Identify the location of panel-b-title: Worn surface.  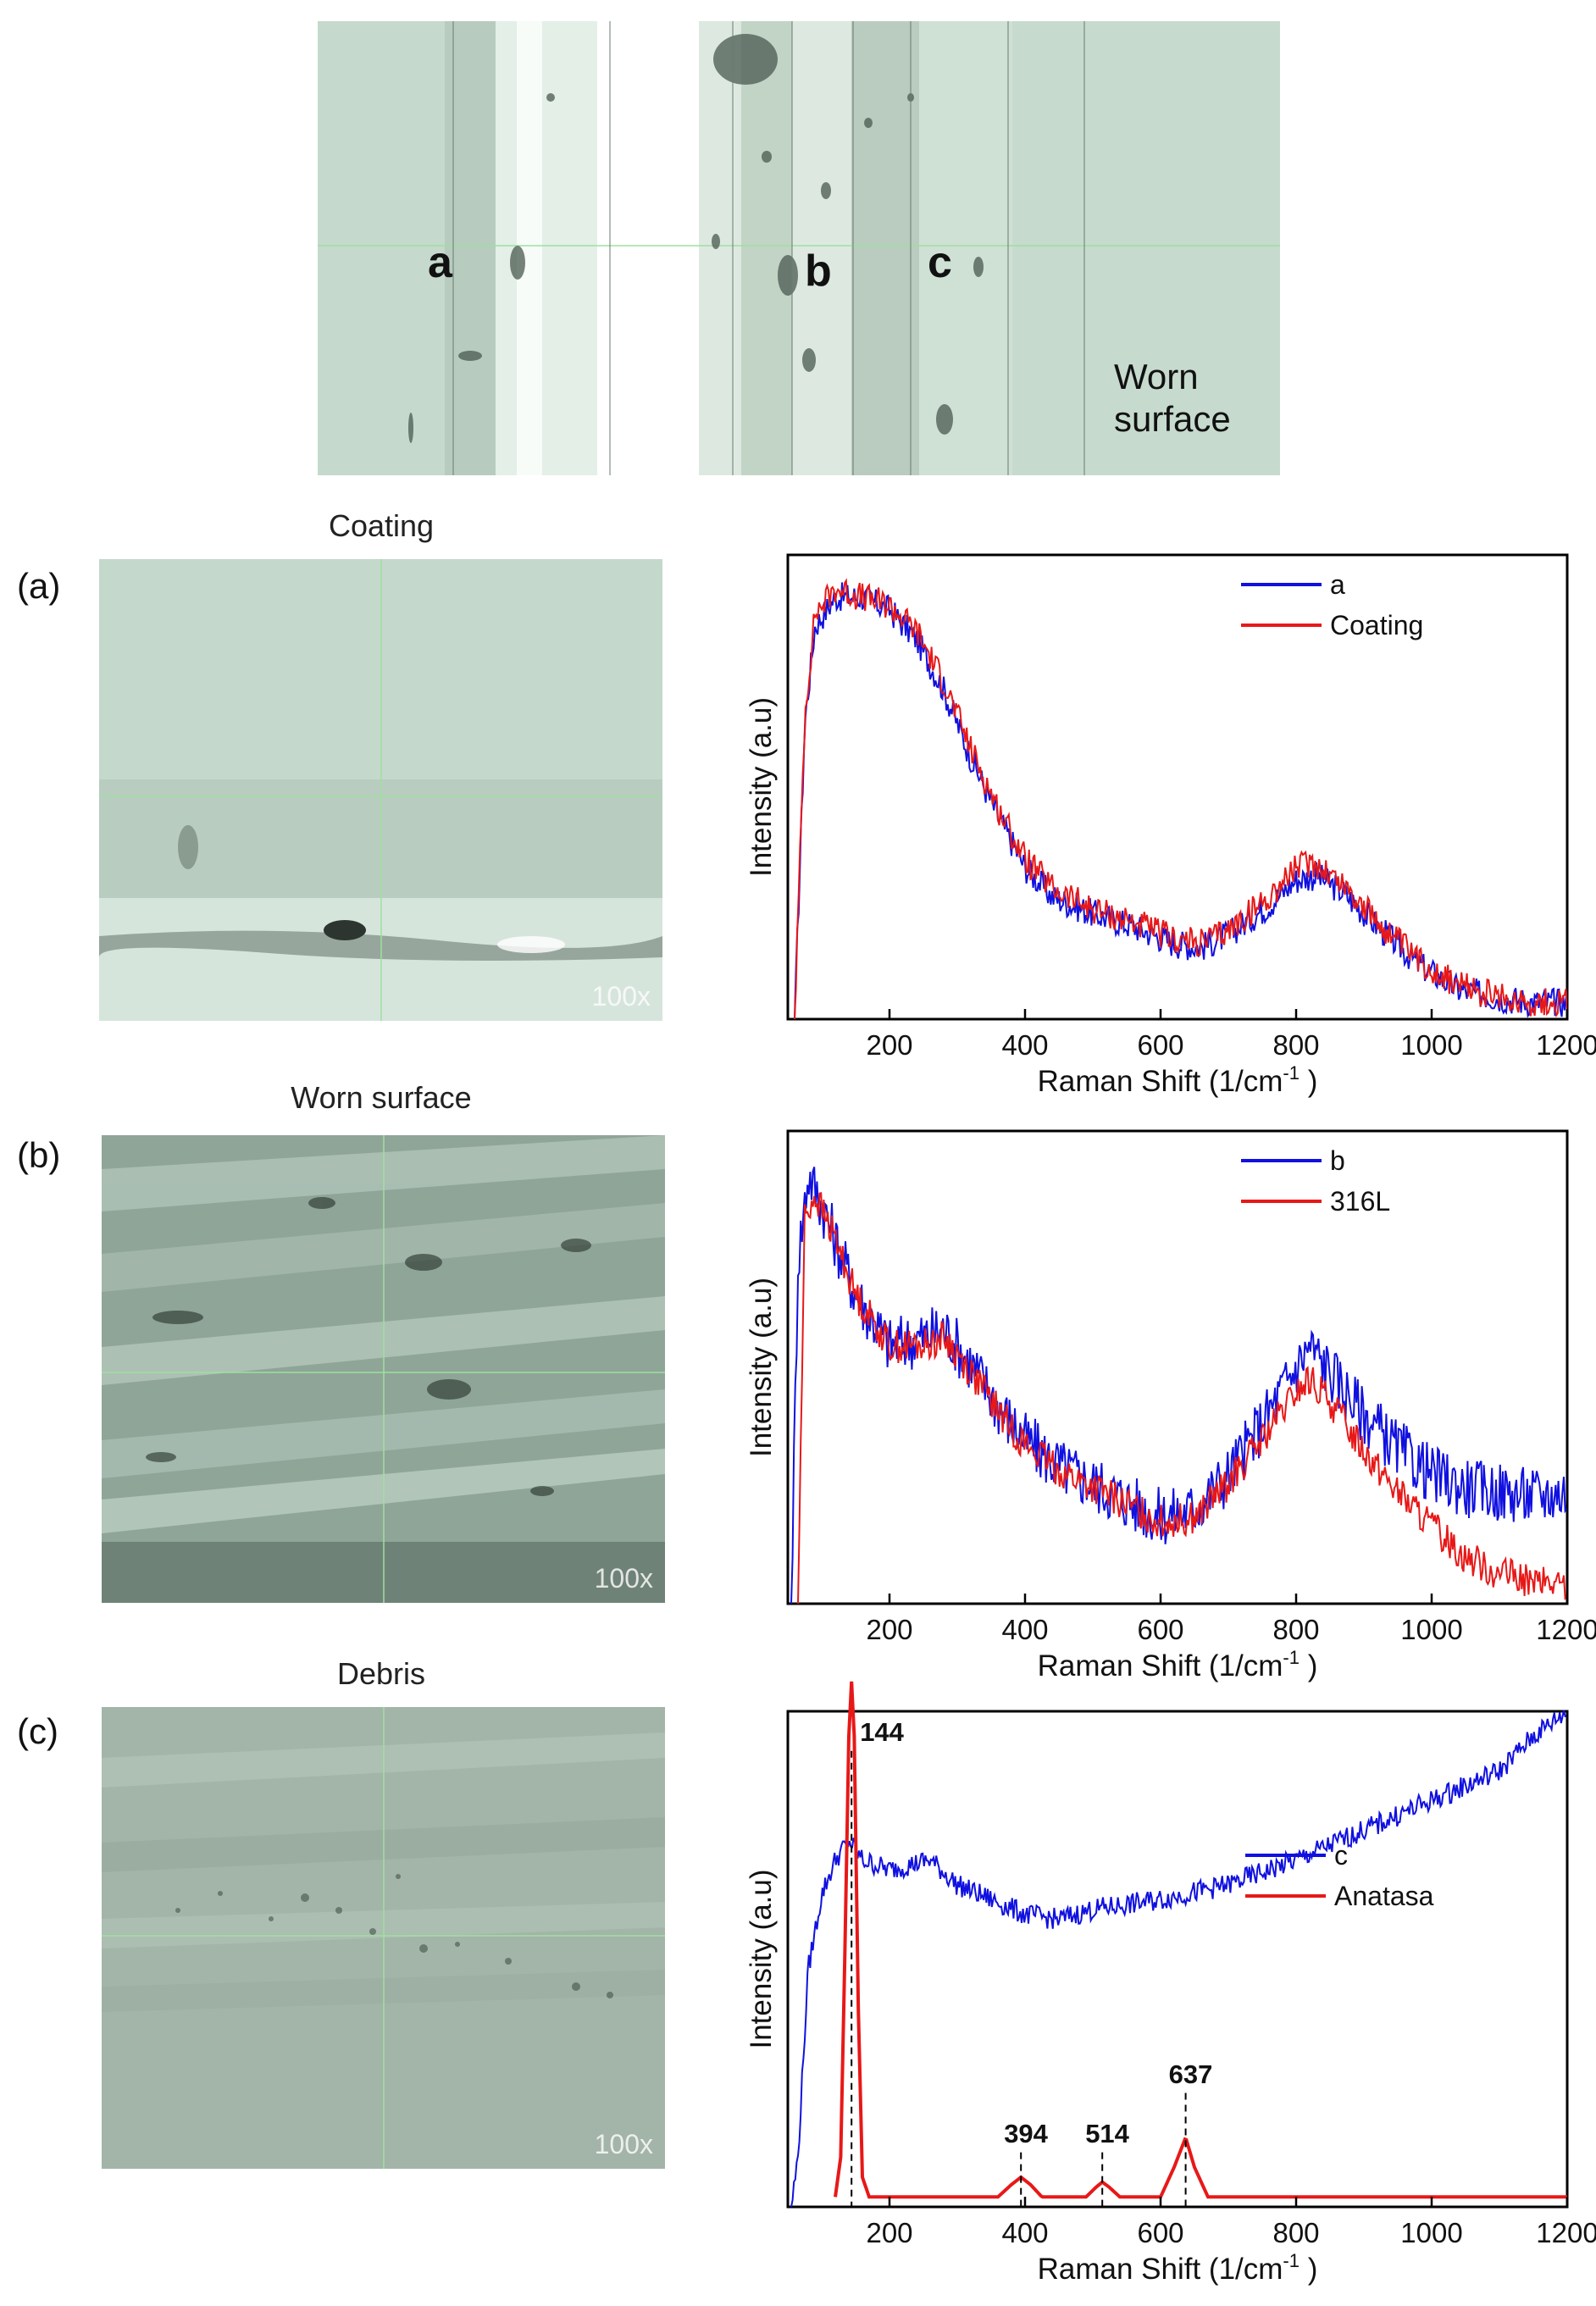
(382, 1097).